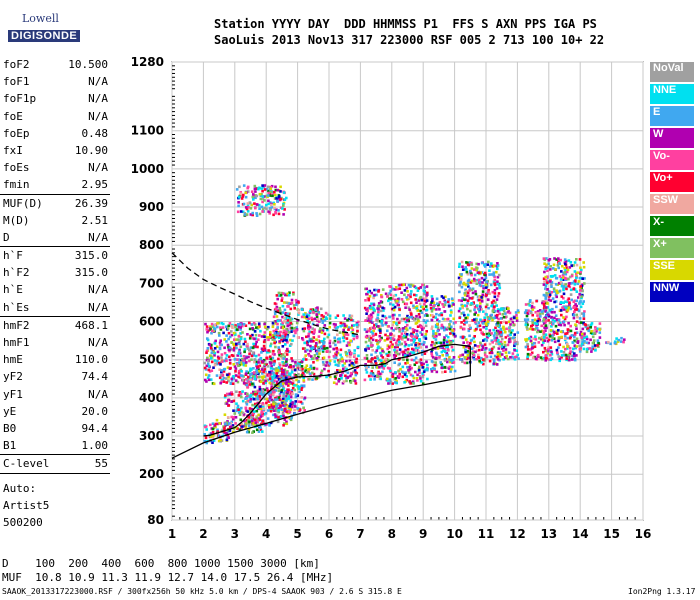  What do you see at coordinates (26, 505) in the screenshot?
I see `auto-program: Artist5` at bounding box center [26, 505].